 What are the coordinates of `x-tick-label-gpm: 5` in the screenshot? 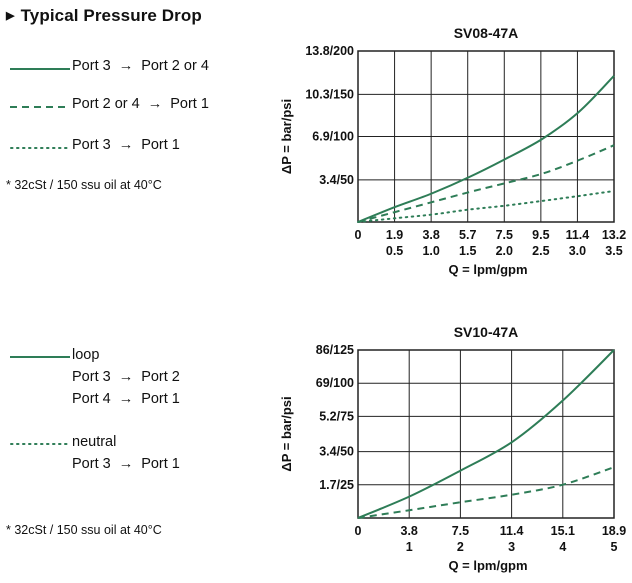 It's located at (614, 547).